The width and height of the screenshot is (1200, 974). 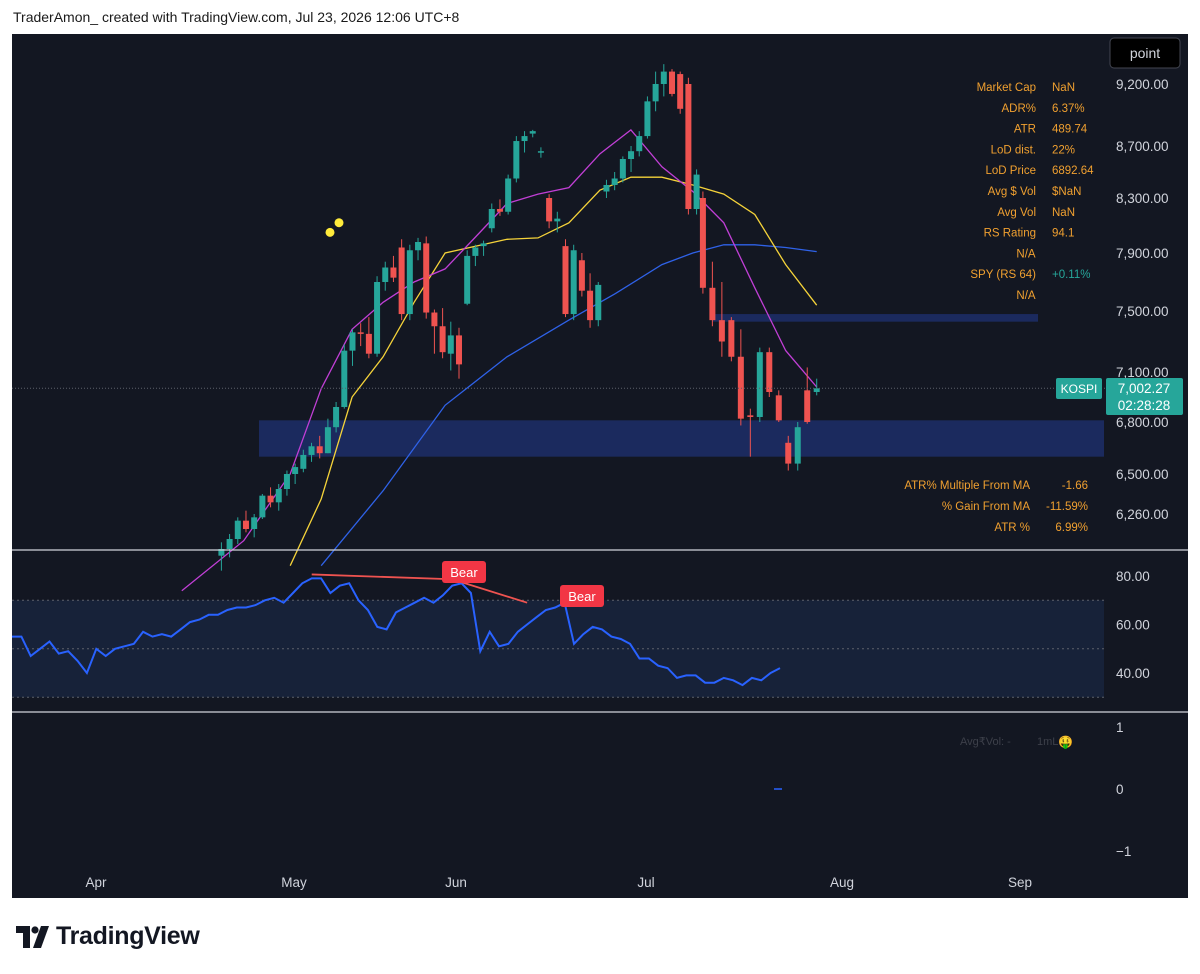 I want to click on stat-value: 489.74, so click(x=1070, y=130).